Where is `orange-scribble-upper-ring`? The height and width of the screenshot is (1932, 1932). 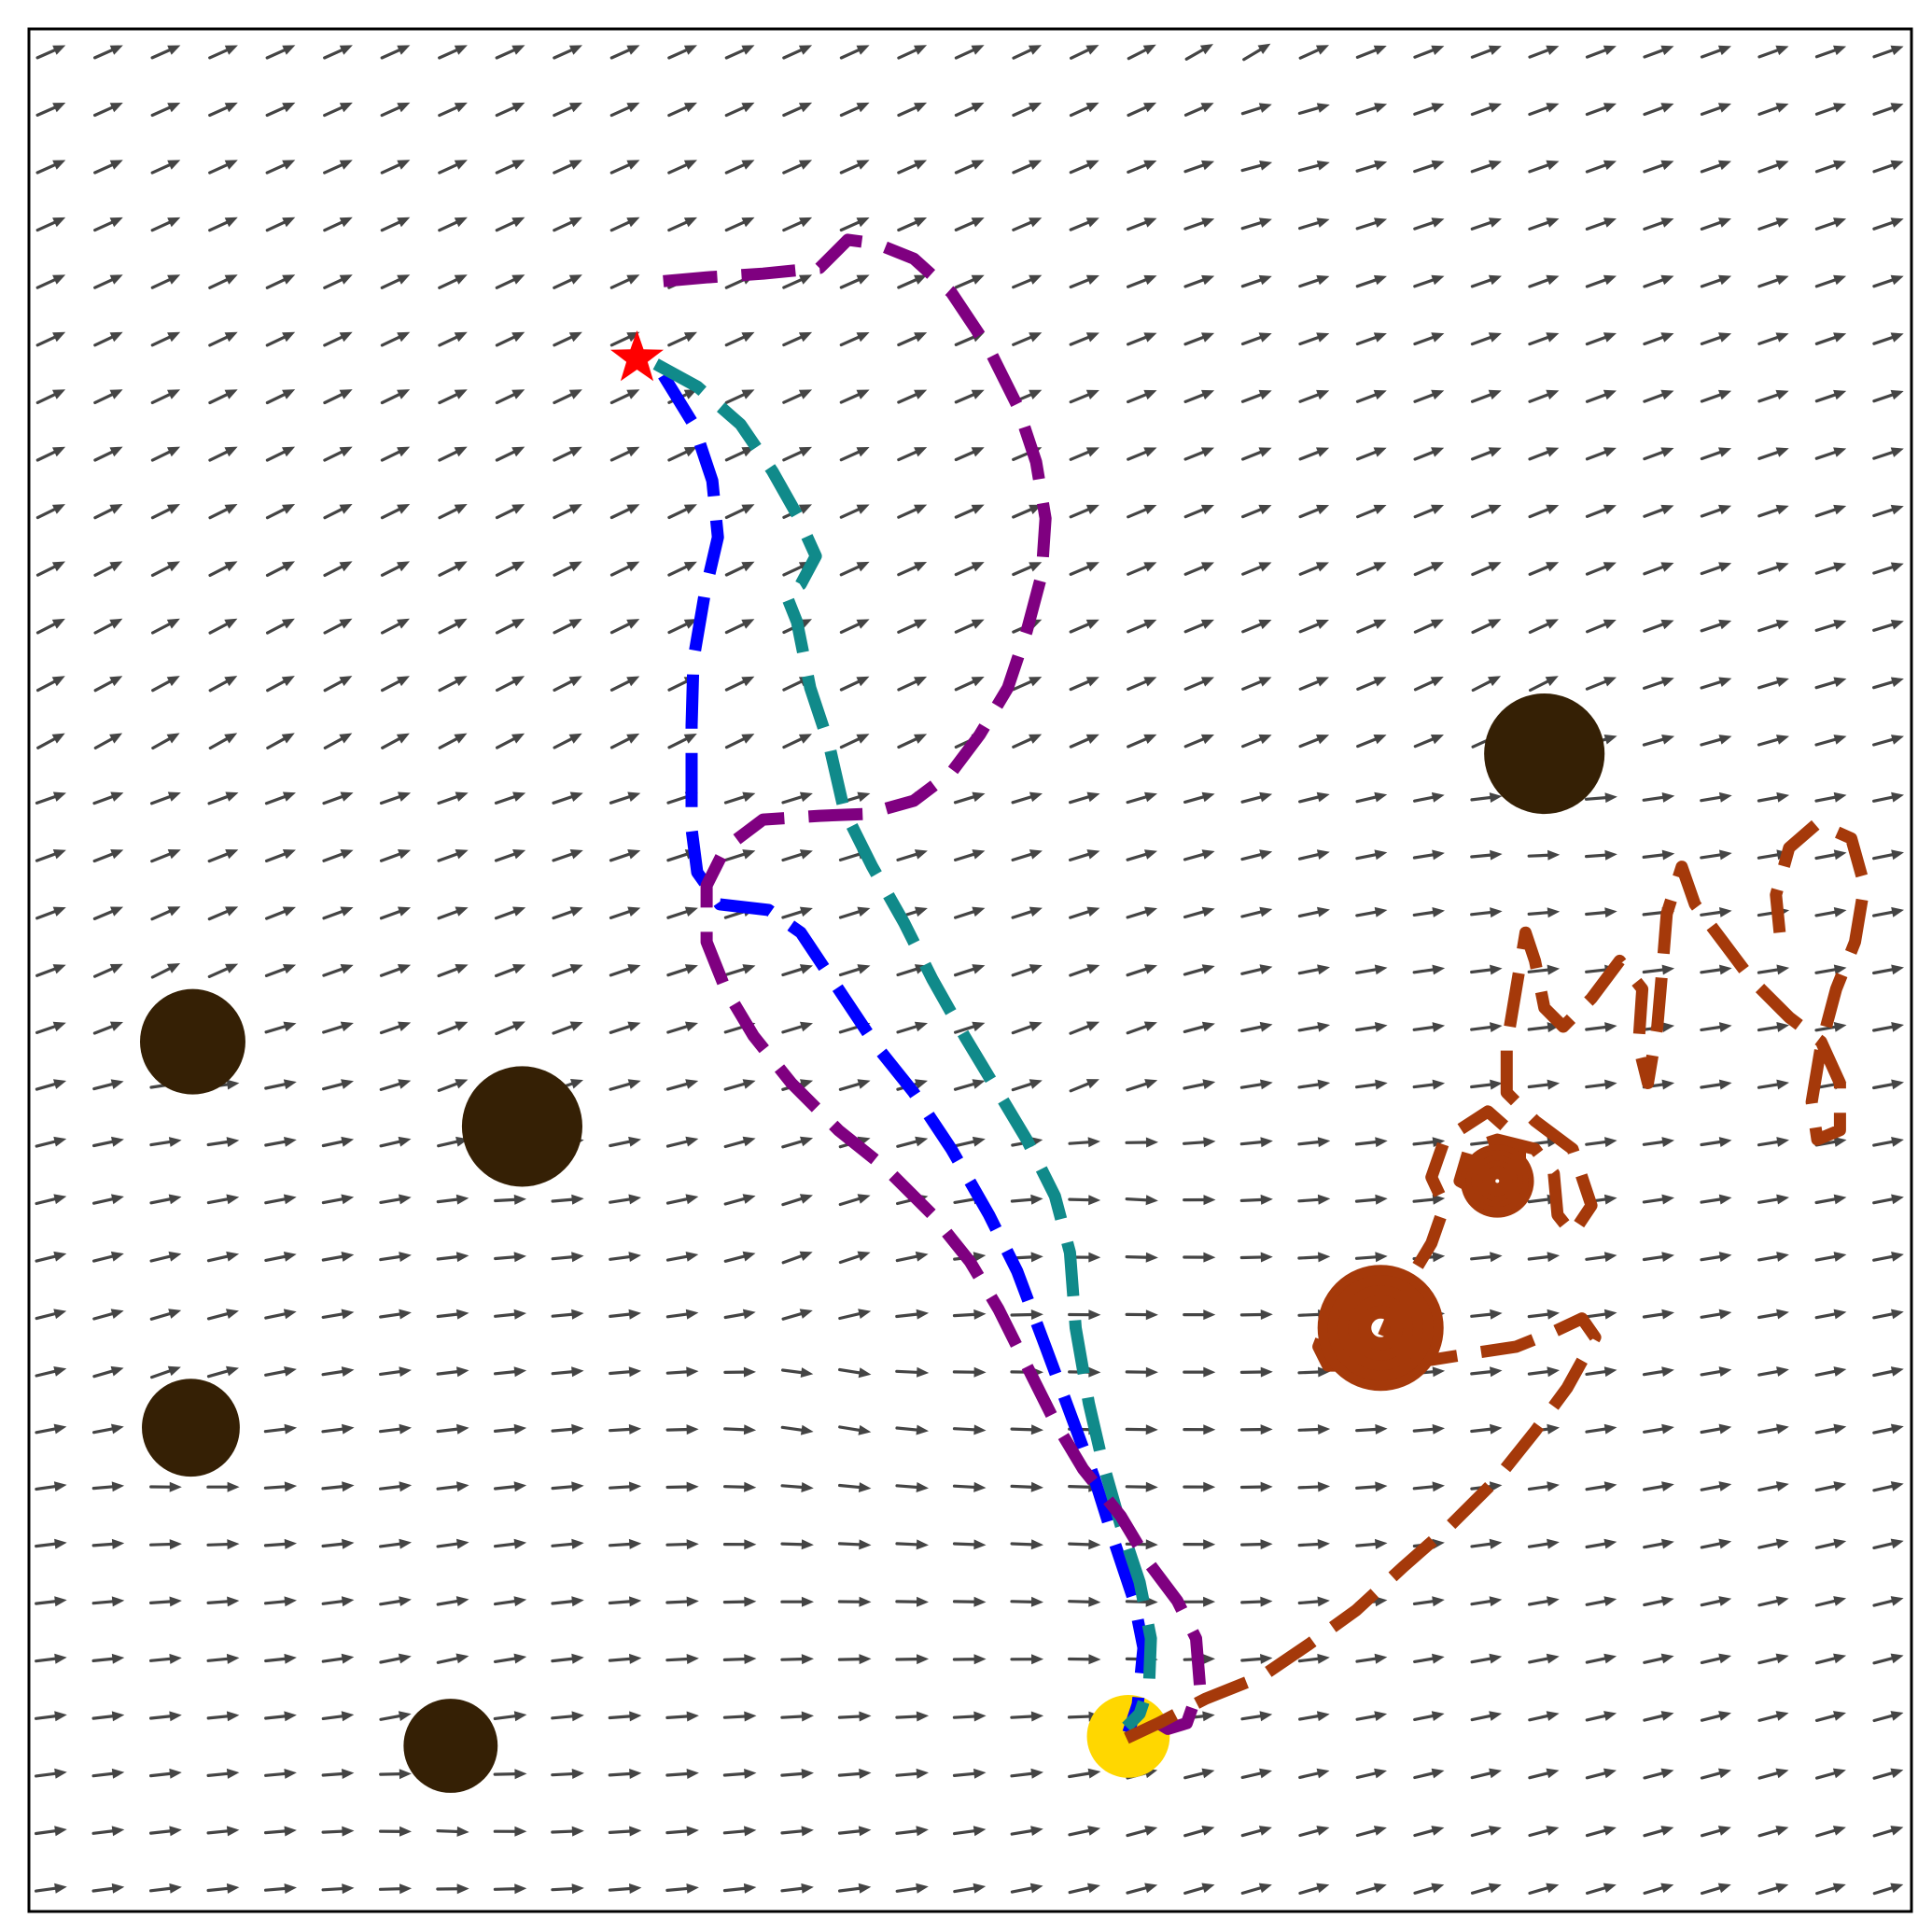
orange-scribble-upper-ring is located at coordinates (1497, 1181).